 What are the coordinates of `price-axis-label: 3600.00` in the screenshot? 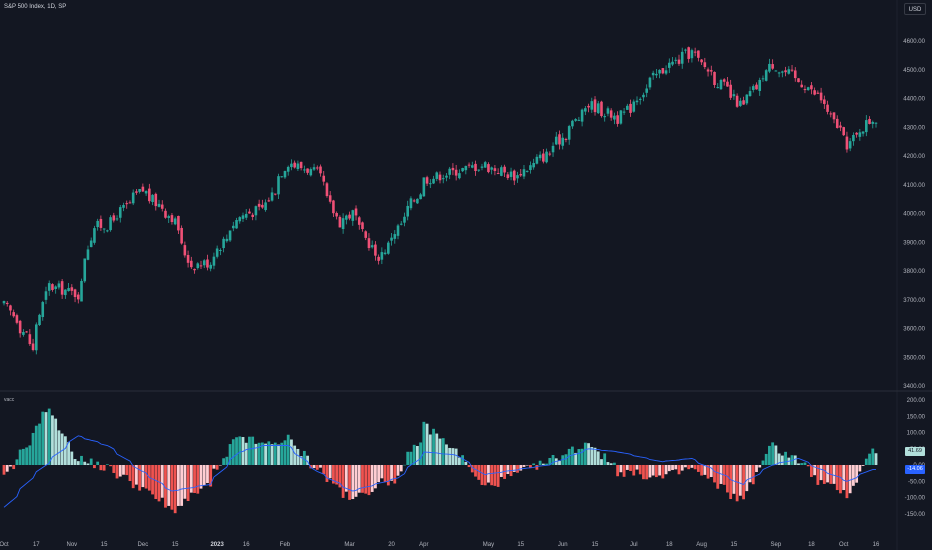 It's located at (914, 330).